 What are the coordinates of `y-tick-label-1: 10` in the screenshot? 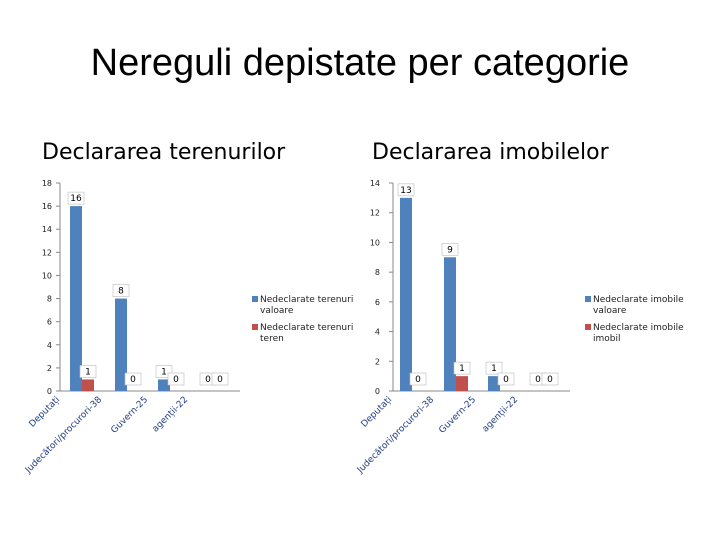 It's located at (375, 242).